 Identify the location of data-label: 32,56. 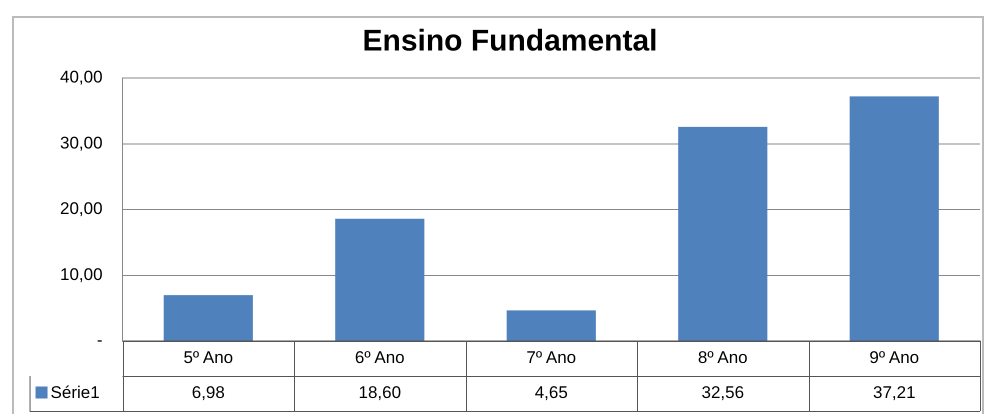
(722, 392).